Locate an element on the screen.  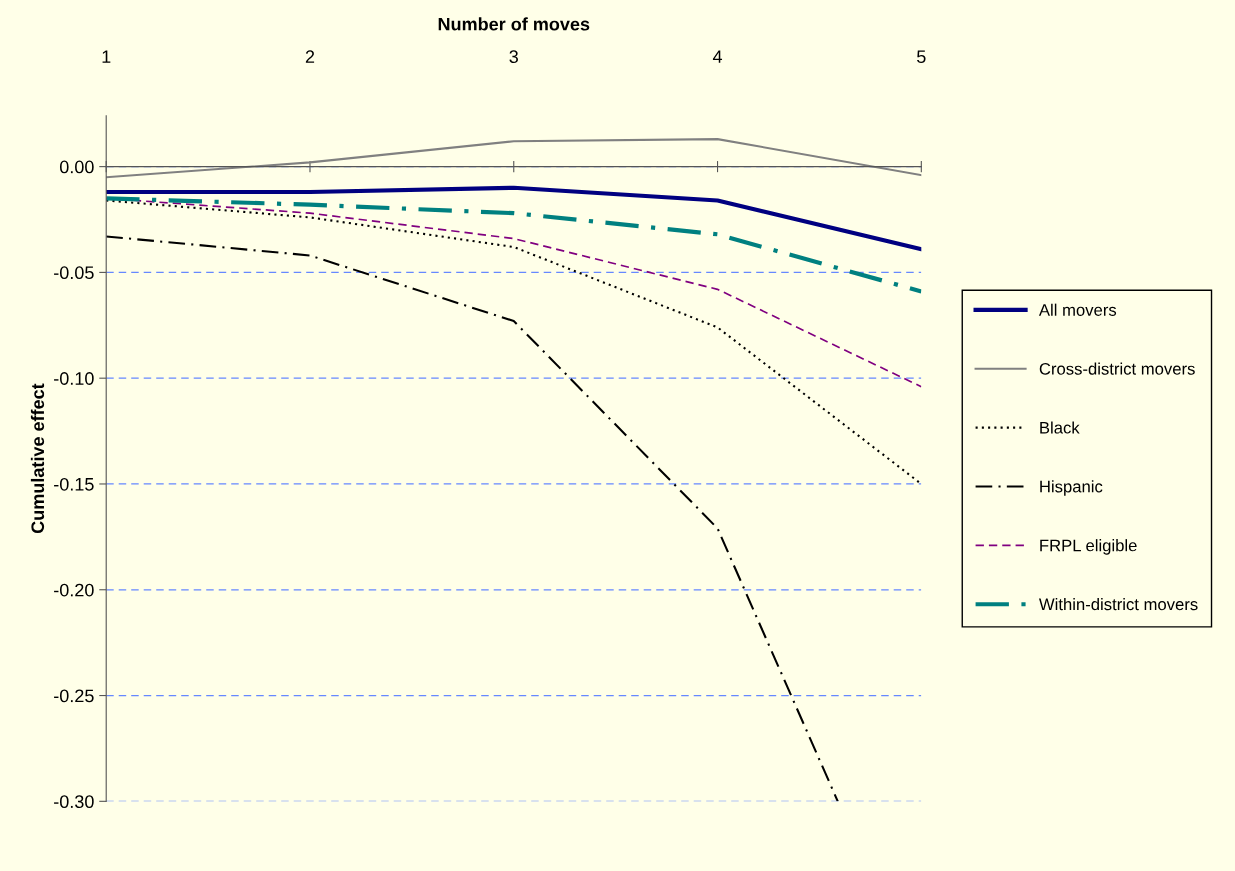
y-tick-label: -0.10 is located at coordinates (74, 378).